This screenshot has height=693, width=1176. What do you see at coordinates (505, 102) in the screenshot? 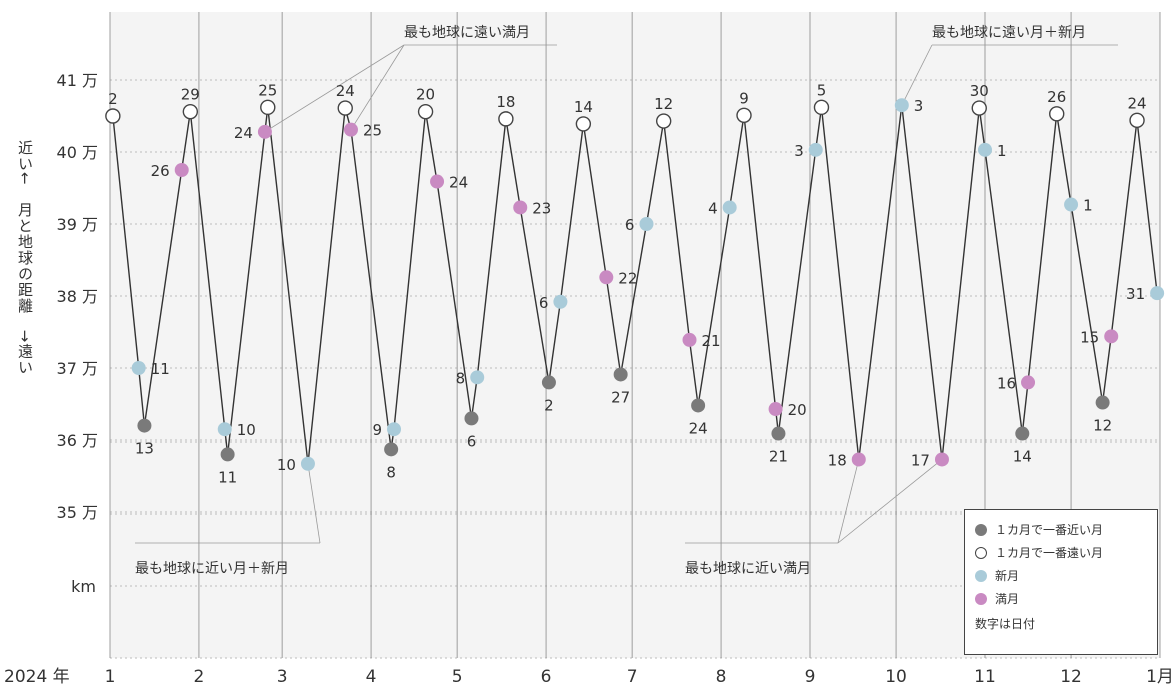
I see `date-label: 18` at bounding box center [505, 102].